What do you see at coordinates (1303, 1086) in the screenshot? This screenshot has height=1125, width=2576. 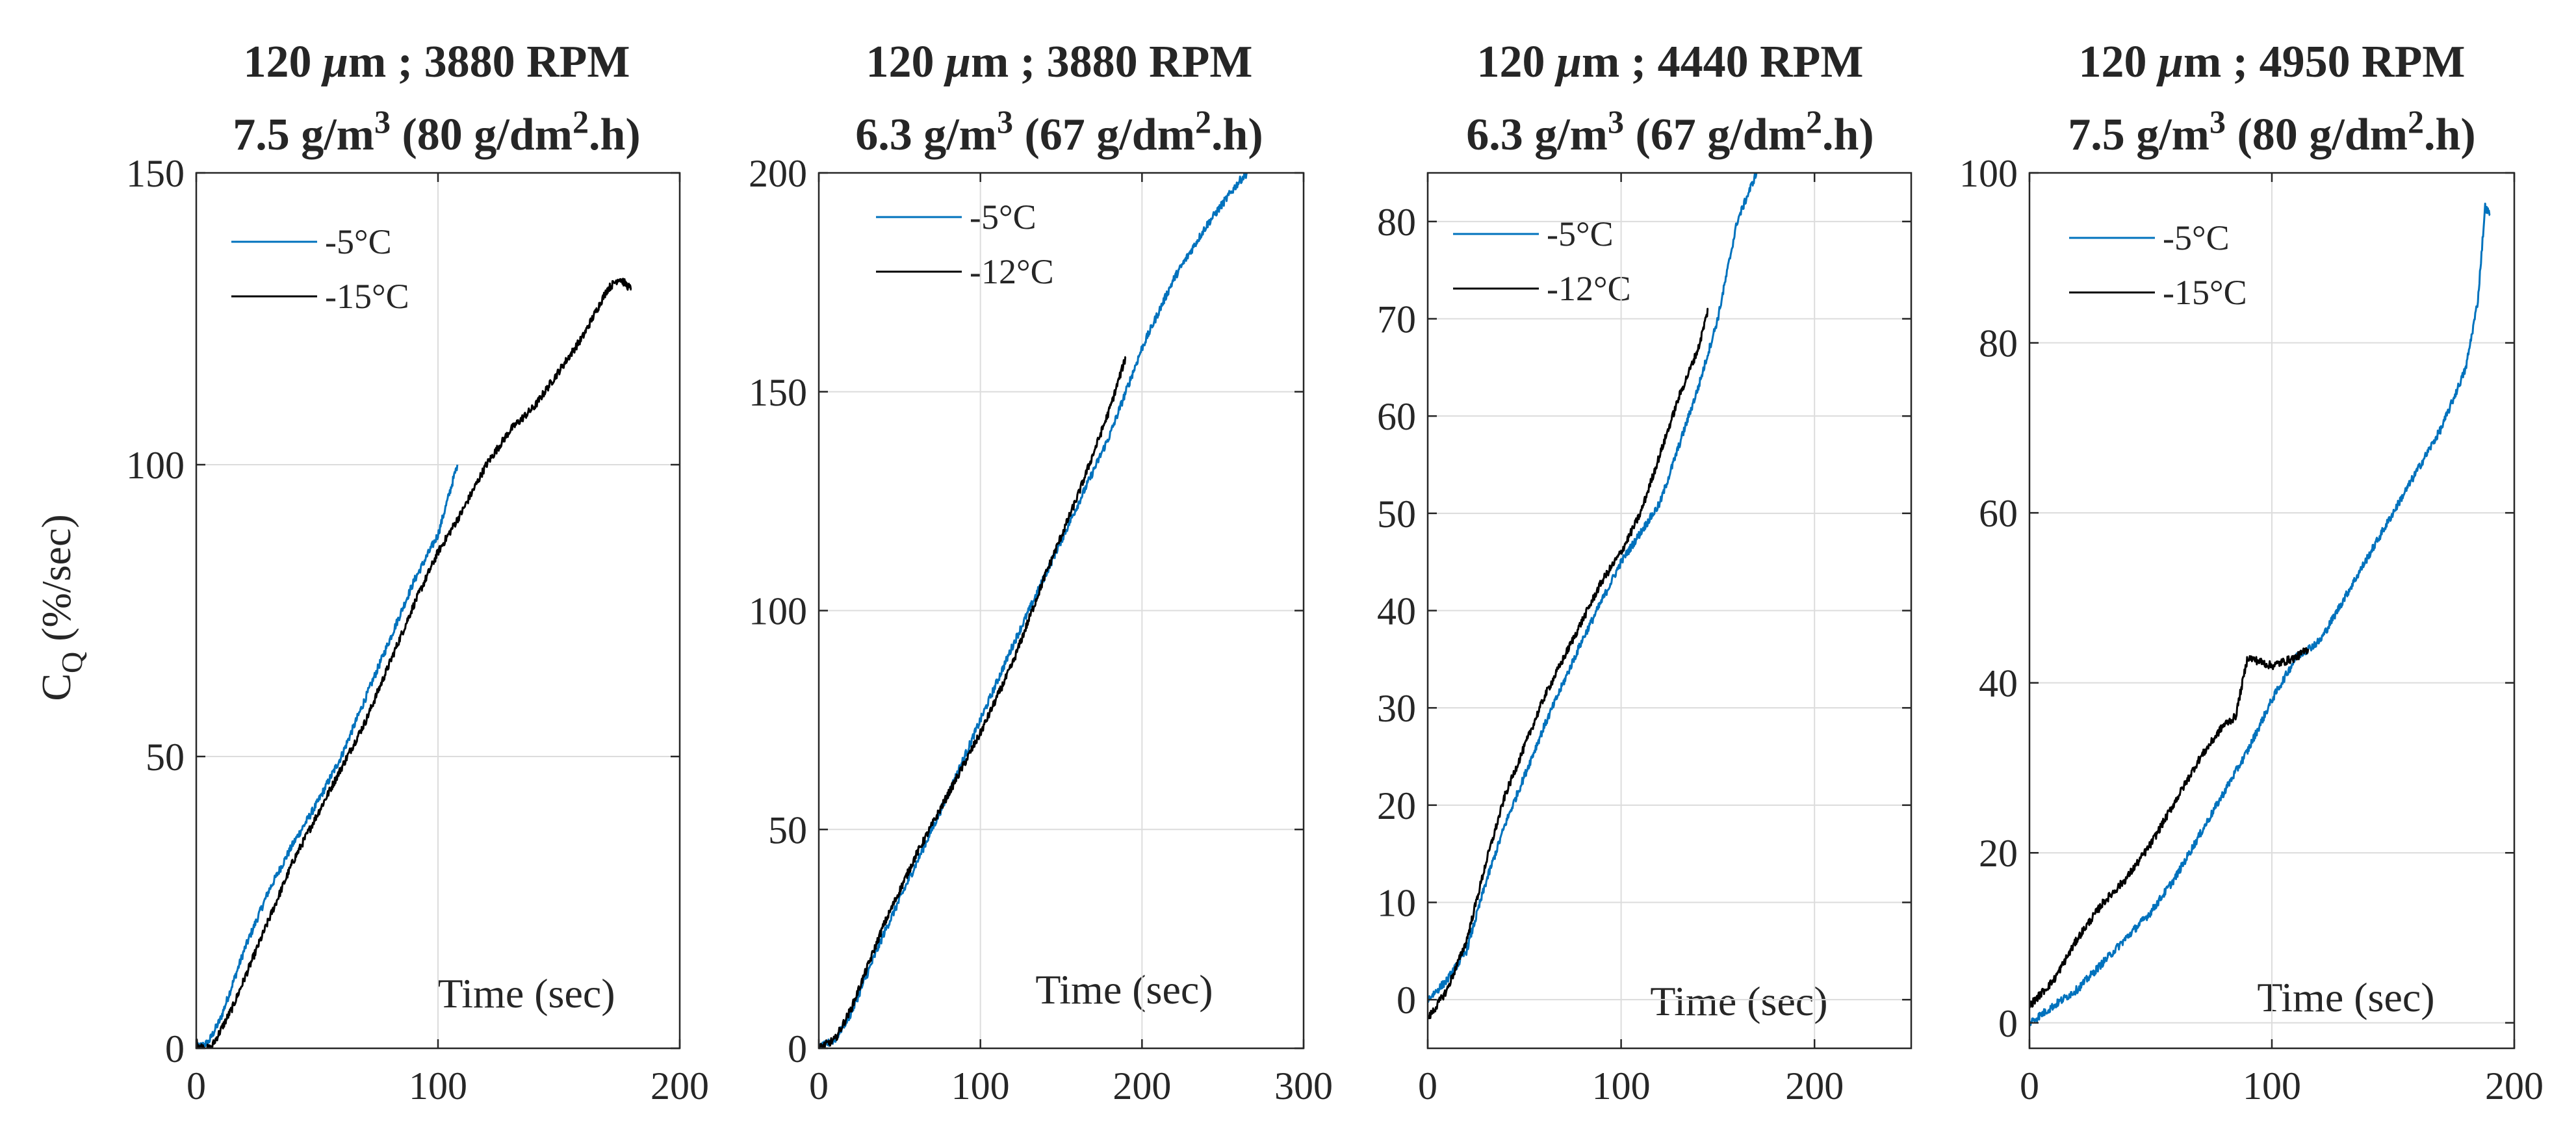 I see `x-tick-label: 300` at bounding box center [1303, 1086].